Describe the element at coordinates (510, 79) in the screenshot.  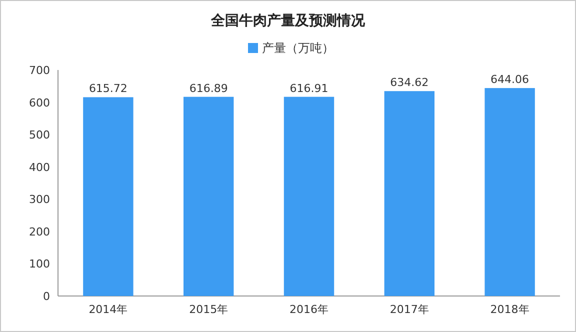
I see `data-label: 644.06` at that location.